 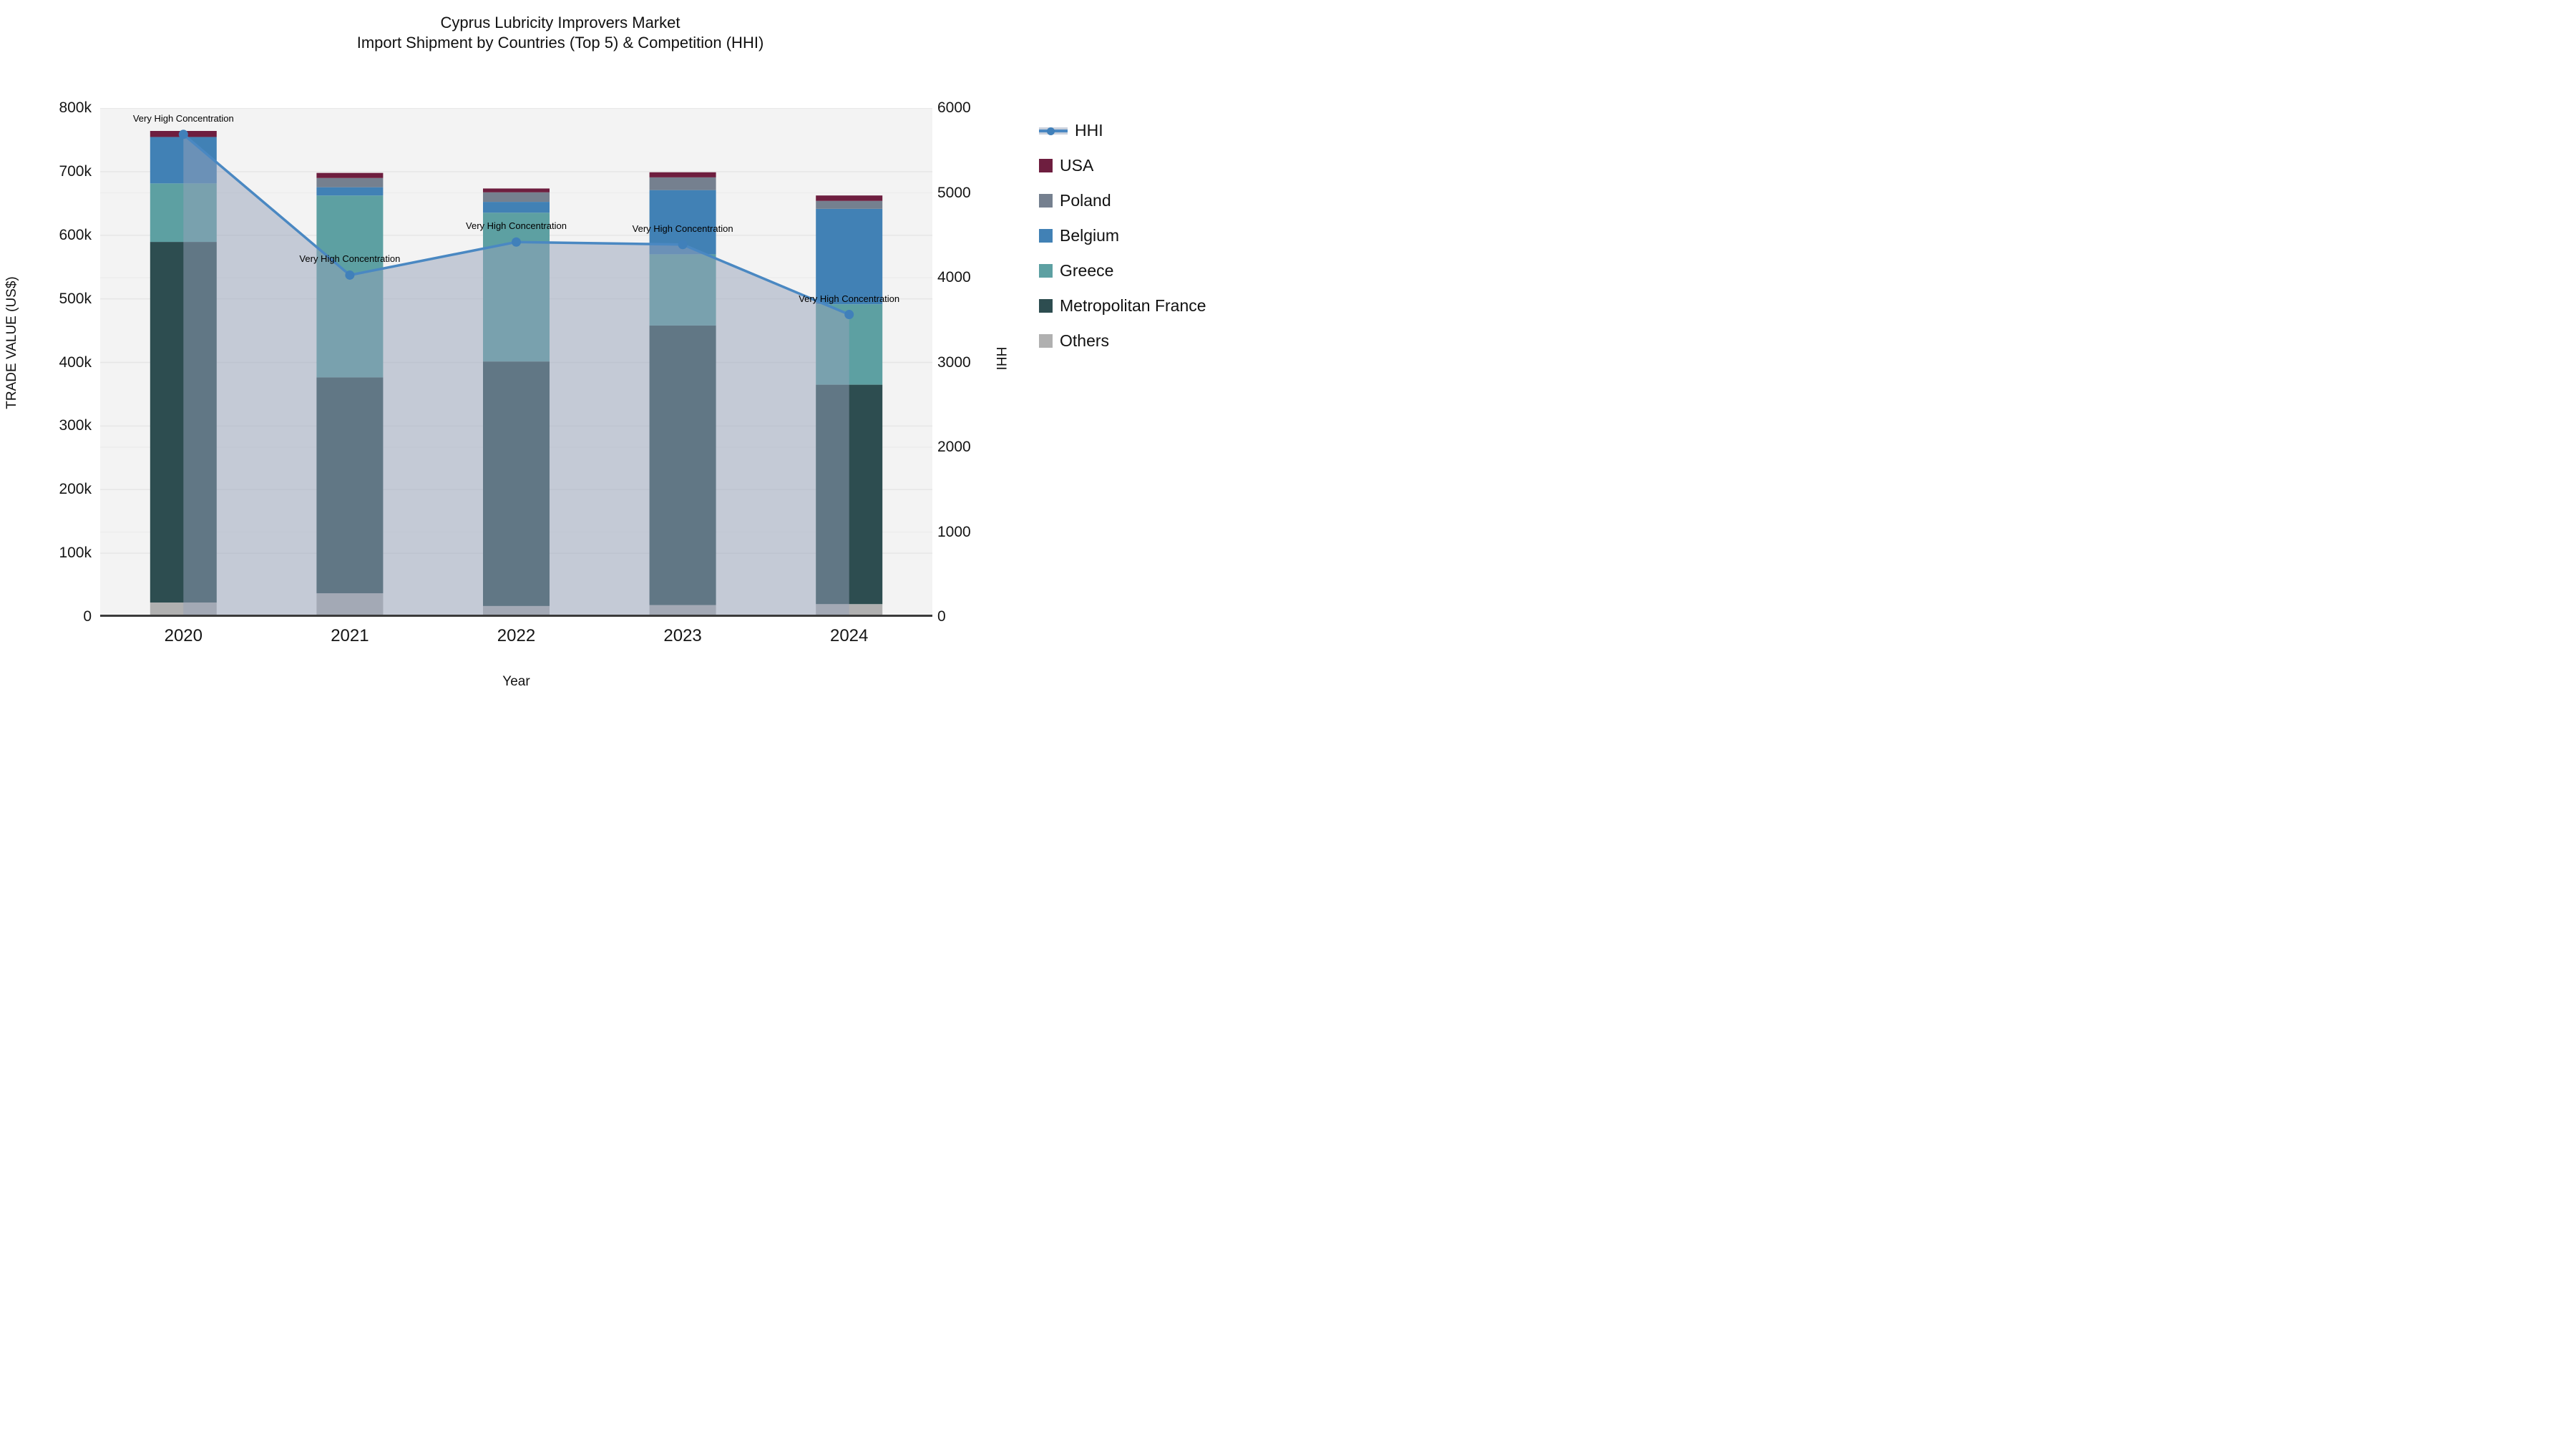 I want to click on legend-item-belgium: Belgium, so click(x=1122, y=235).